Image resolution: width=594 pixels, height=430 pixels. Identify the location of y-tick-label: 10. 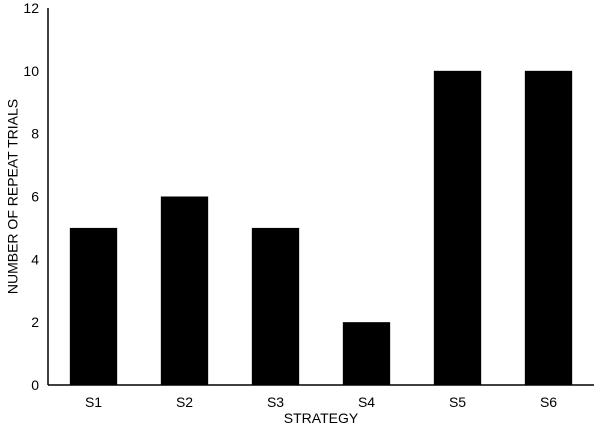
(31, 71).